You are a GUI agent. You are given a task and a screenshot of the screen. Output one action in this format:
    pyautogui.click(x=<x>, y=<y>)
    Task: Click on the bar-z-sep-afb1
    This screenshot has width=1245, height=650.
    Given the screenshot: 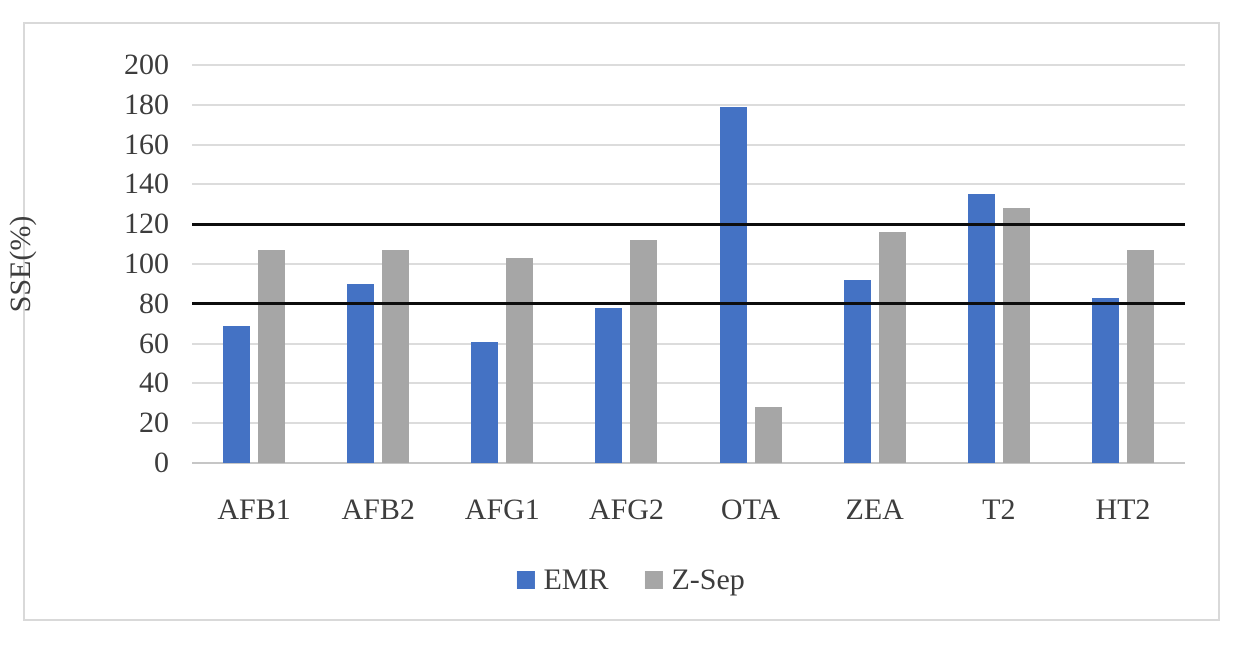 What is the action you would take?
    pyautogui.click(x=272, y=356)
    